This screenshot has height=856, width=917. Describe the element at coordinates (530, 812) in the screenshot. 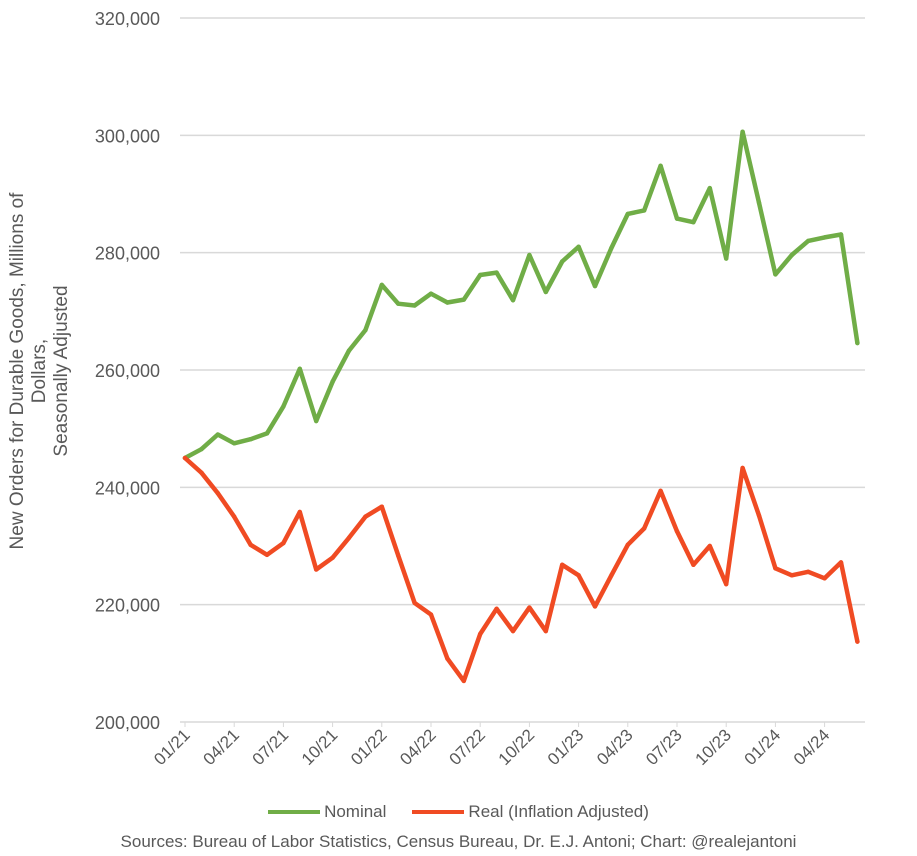

I see `legend-item-real: Real (Inflation Adjusted)` at that location.